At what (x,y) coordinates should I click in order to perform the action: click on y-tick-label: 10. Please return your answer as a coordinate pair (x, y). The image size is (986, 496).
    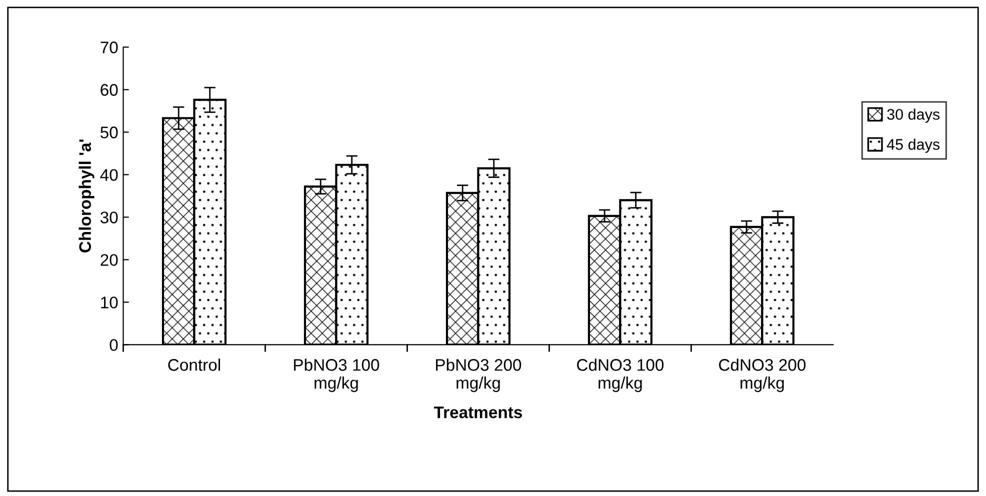
    Looking at the image, I should click on (109, 302).